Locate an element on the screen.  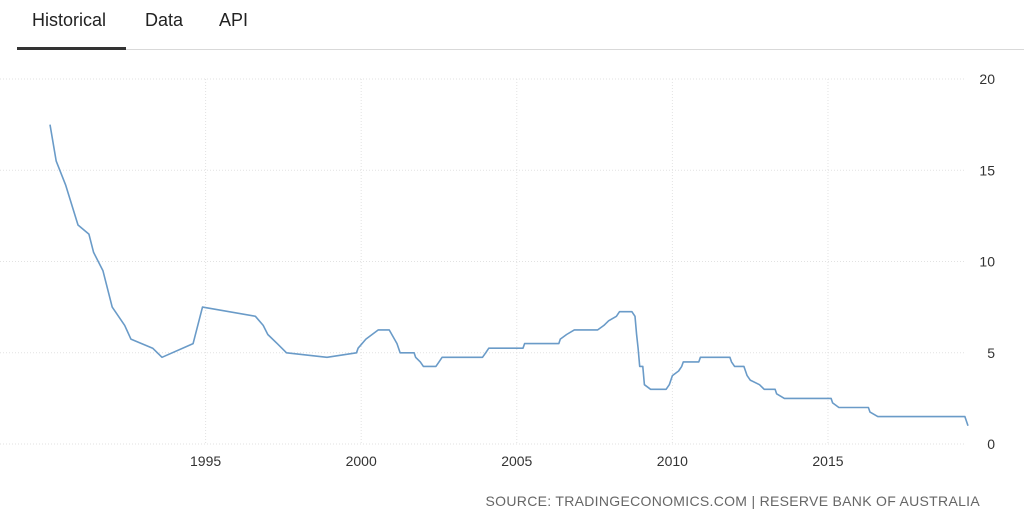
y-tick-label: 20 is located at coordinates (987, 79).